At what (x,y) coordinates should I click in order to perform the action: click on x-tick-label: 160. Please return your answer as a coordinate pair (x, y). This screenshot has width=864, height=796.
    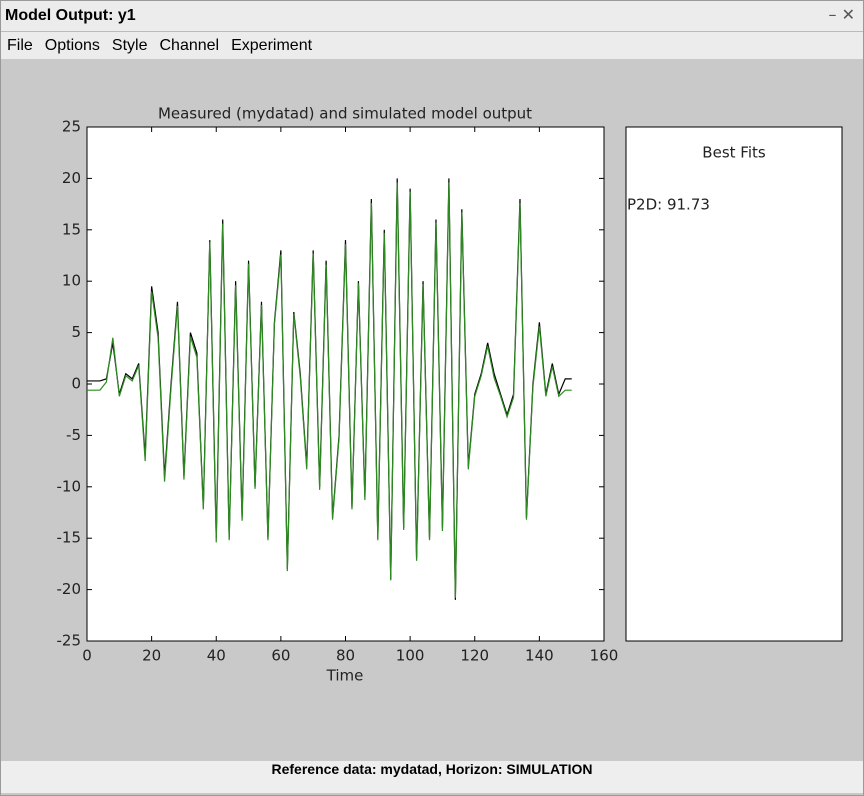
    Looking at the image, I should click on (604, 656).